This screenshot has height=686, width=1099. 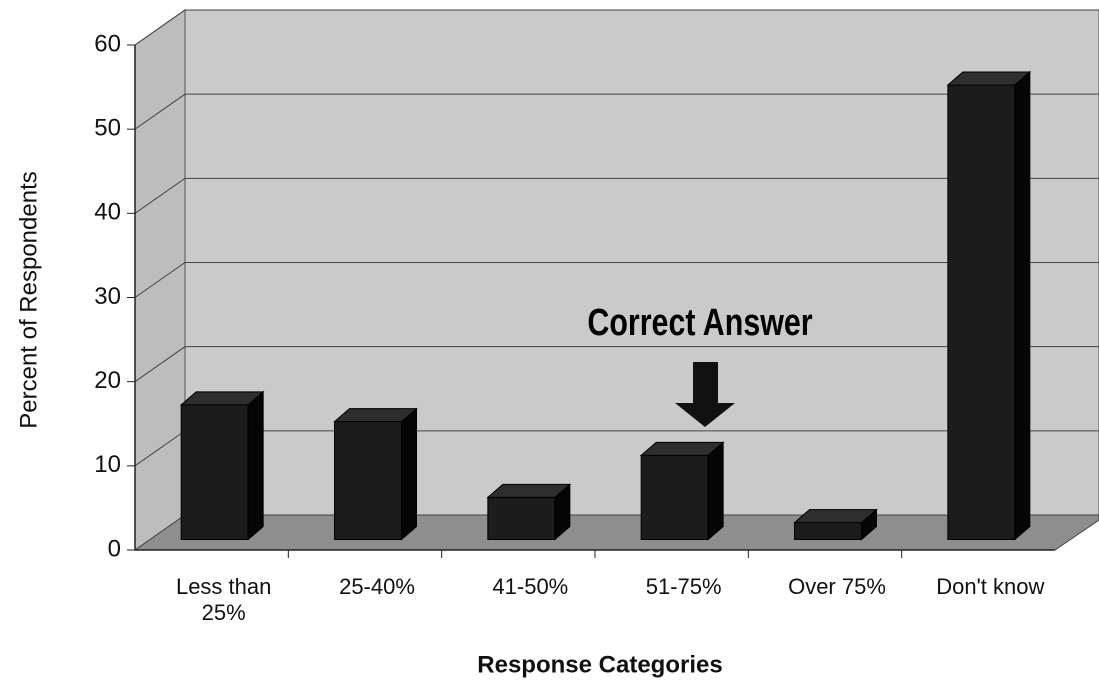 I want to click on x-tick-label: Less than 25%, so click(x=223, y=599).